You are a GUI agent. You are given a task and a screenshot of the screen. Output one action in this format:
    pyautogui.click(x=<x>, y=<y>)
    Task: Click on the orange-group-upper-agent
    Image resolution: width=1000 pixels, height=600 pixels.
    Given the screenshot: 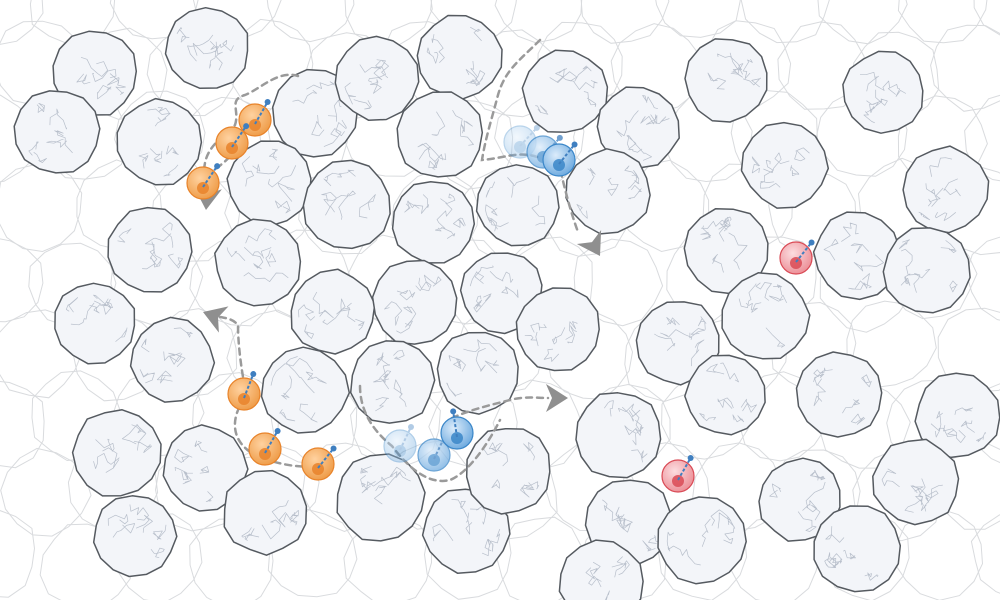 What is the action you would take?
    pyautogui.click(x=203, y=181)
    